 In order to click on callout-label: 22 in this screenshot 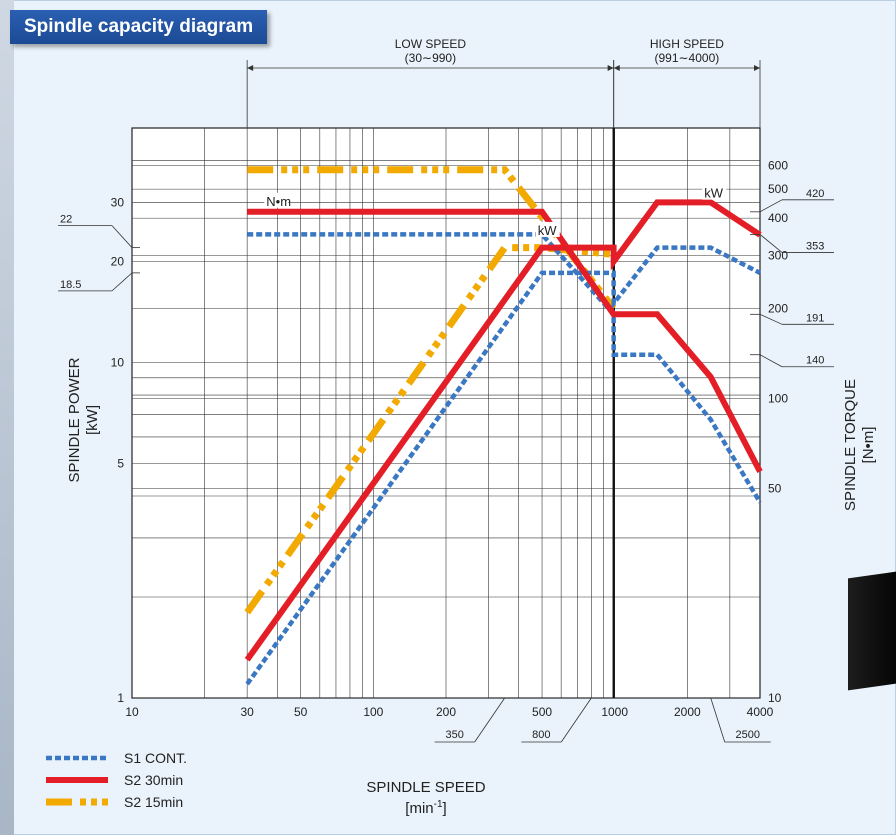, I will do `click(66, 220)`.